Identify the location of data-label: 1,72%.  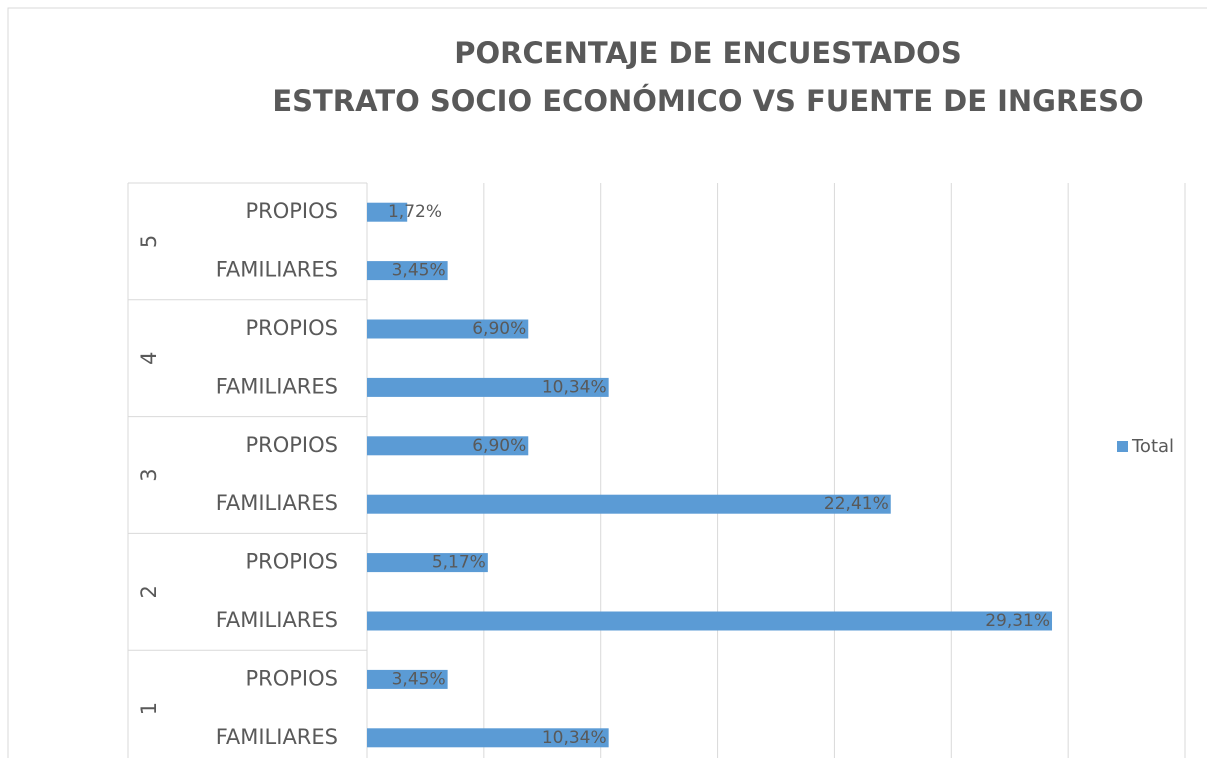
(415, 212).